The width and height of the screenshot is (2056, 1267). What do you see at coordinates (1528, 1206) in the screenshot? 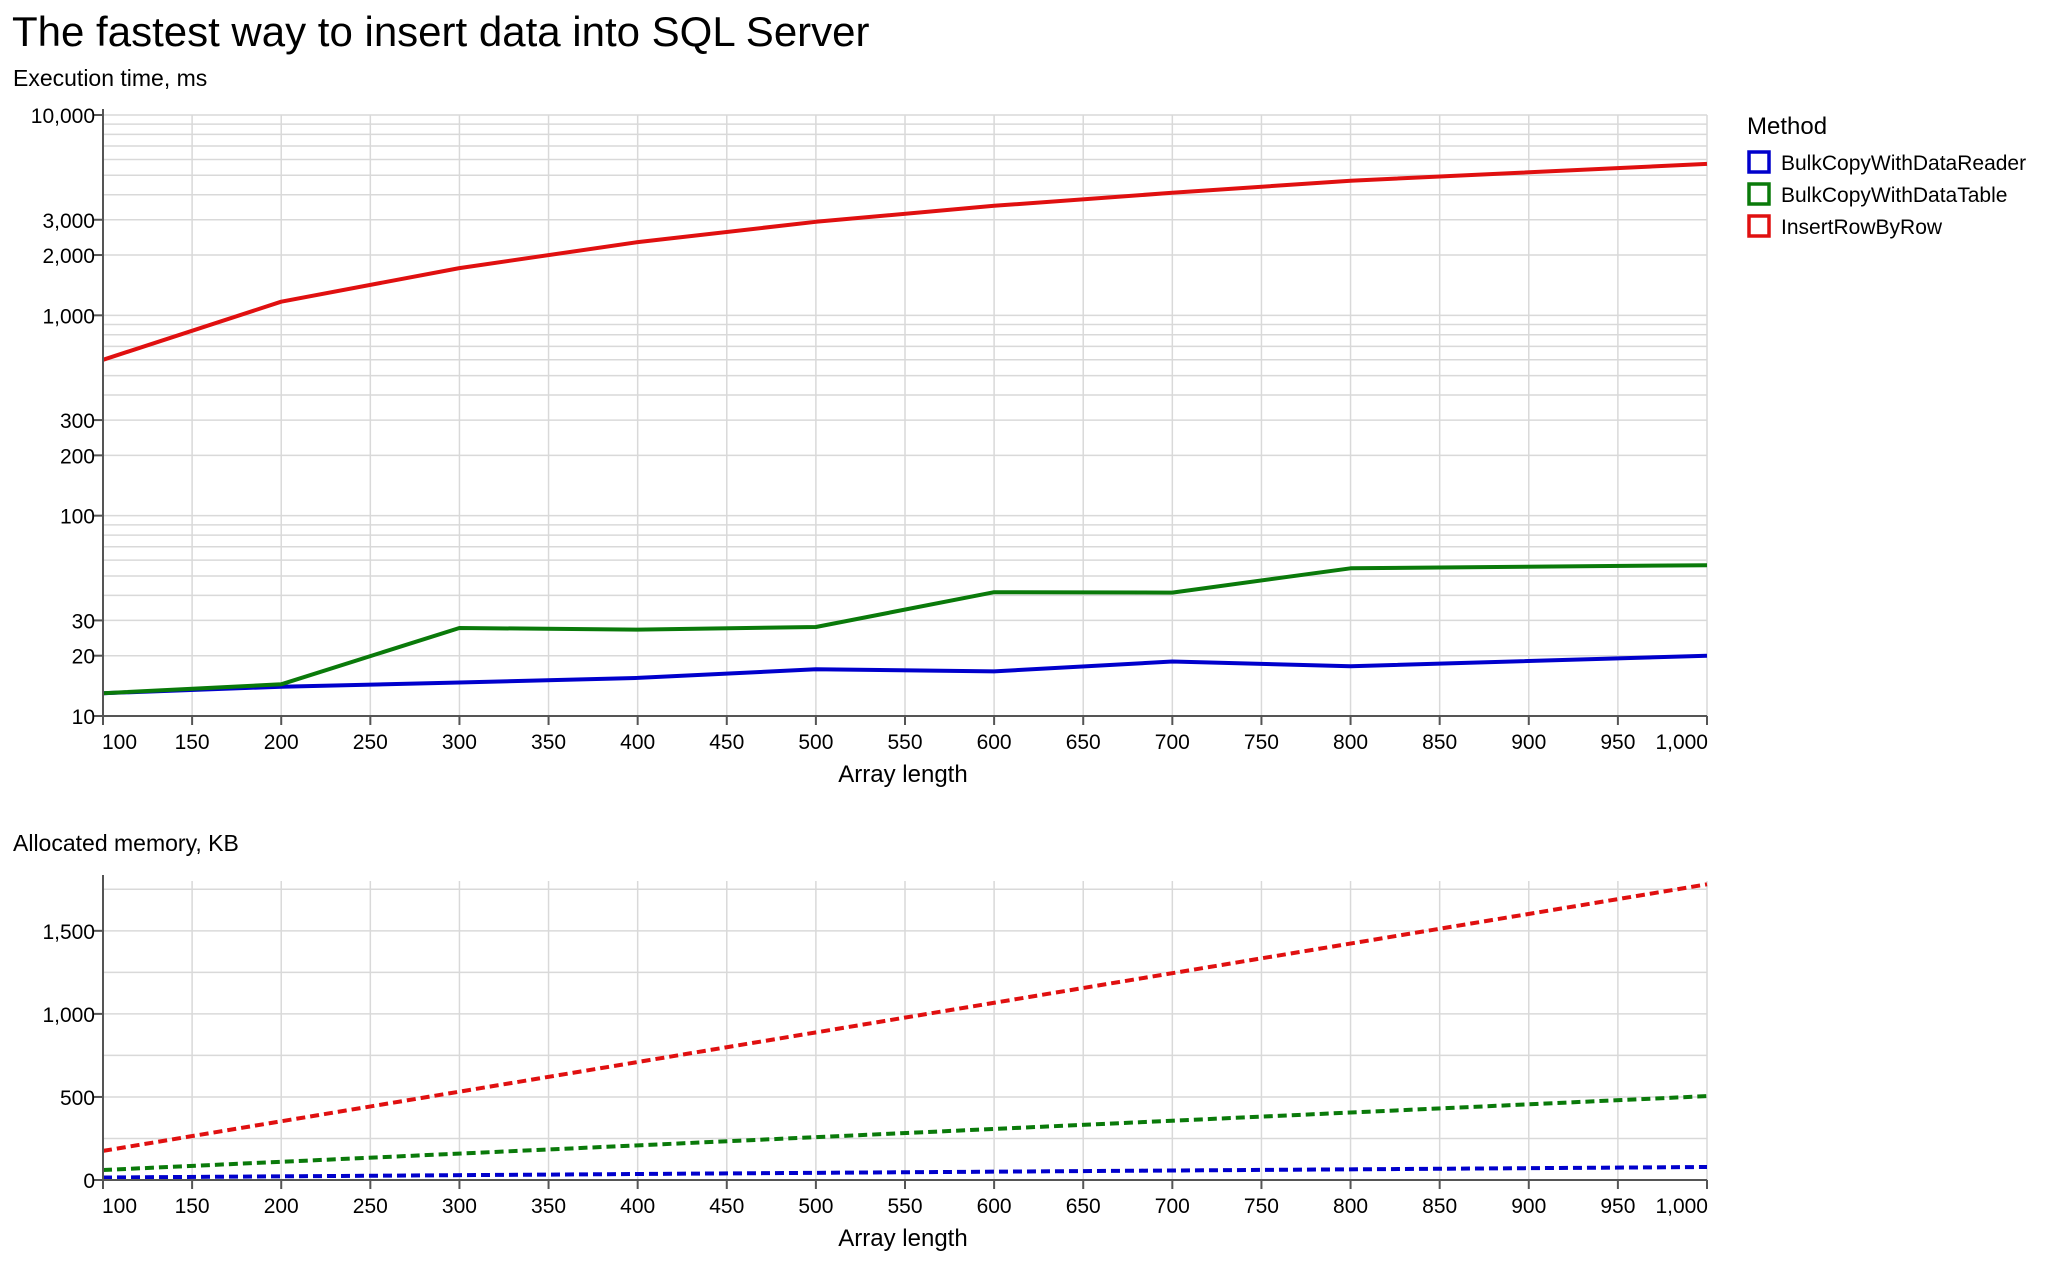
I see `bottom-chart-x-tick-label: 900` at bounding box center [1528, 1206].